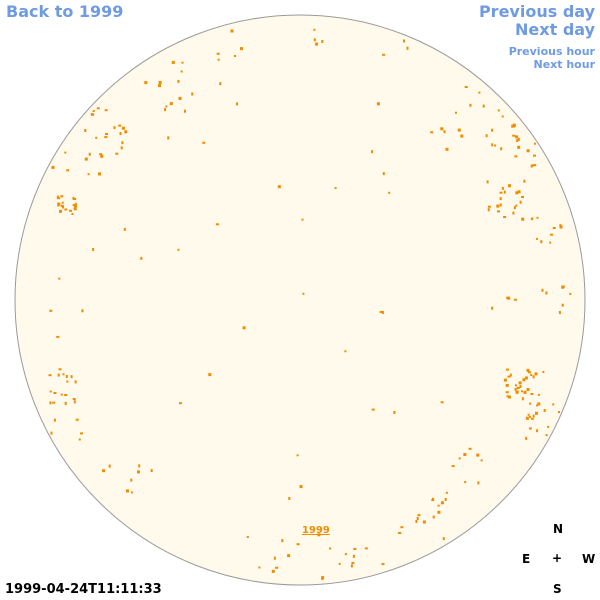  I want to click on year-link: 1999, so click(316, 530).